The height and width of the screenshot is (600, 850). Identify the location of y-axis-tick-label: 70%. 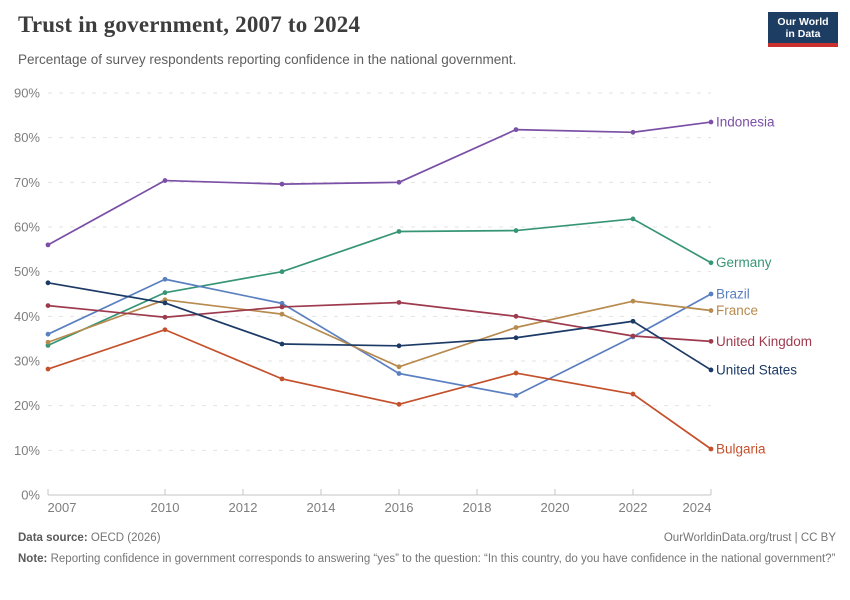
(27, 182).